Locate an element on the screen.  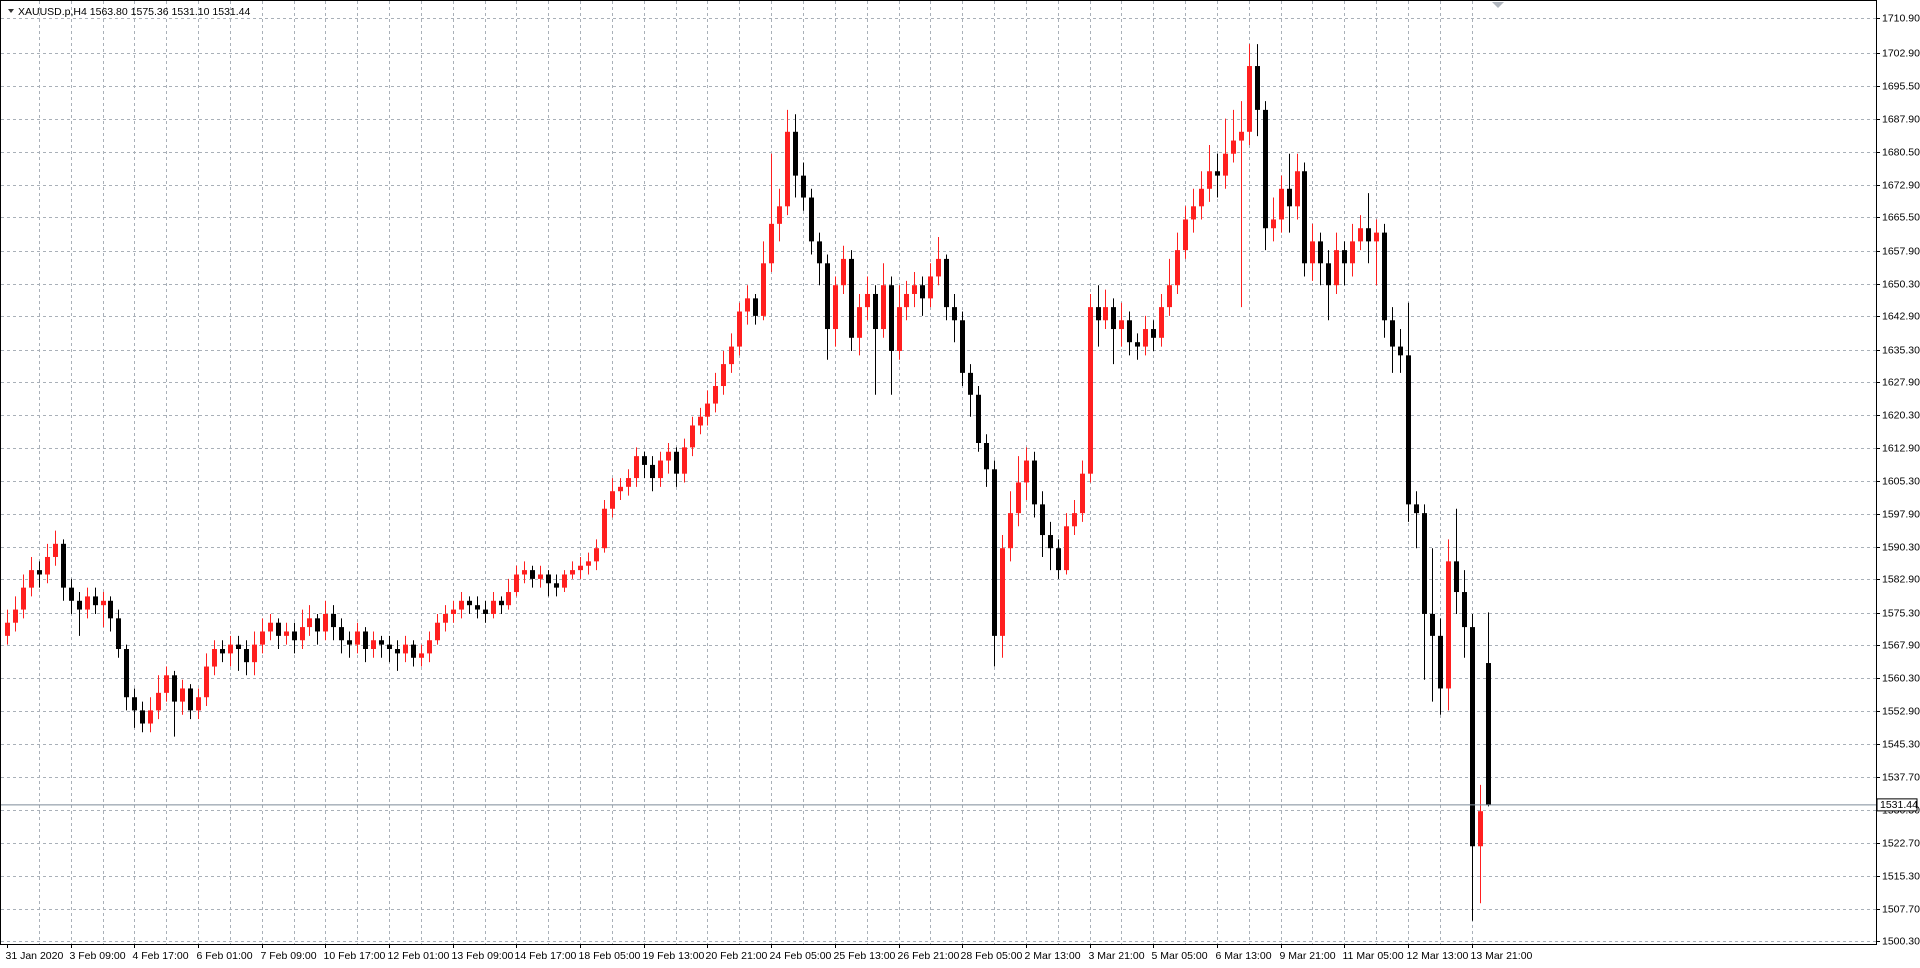
y-tick-label: 1657.90 is located at coordinates (1901, 251).